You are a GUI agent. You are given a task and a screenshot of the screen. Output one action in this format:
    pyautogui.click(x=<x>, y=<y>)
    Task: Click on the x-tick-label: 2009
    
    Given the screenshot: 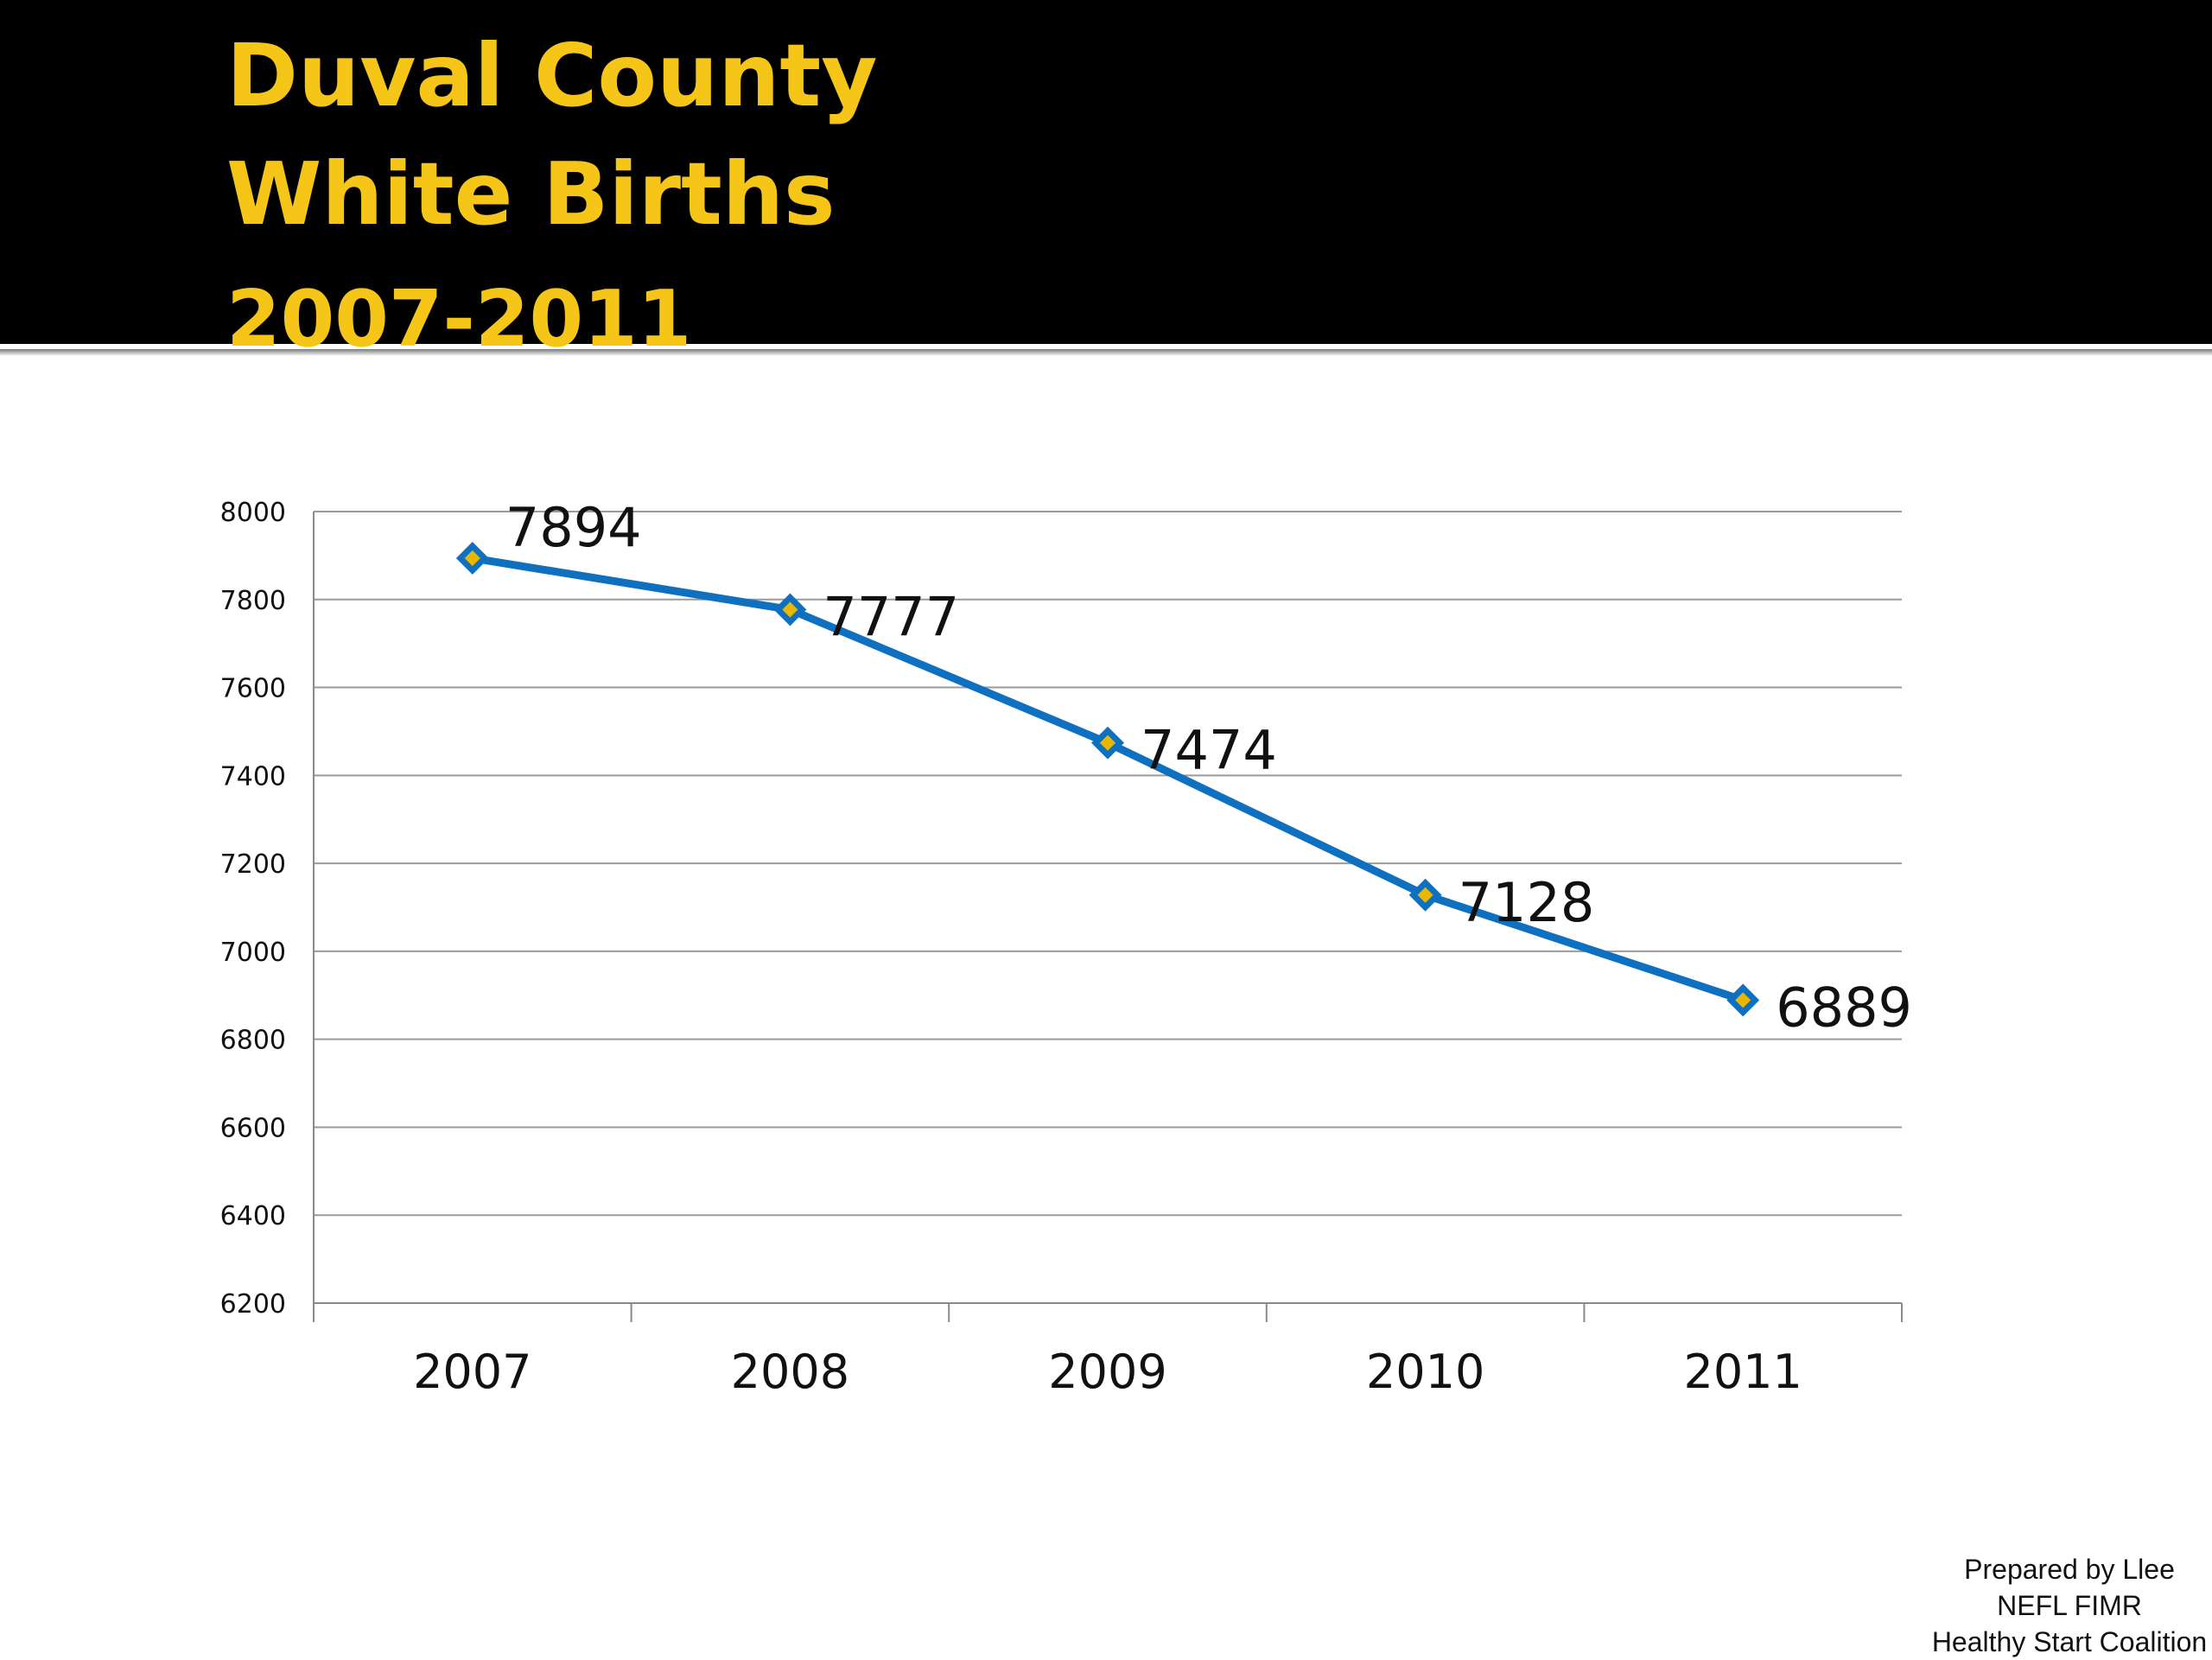 What is the action you would take?
    pyautogui.click(x=1107, y=1372)
    